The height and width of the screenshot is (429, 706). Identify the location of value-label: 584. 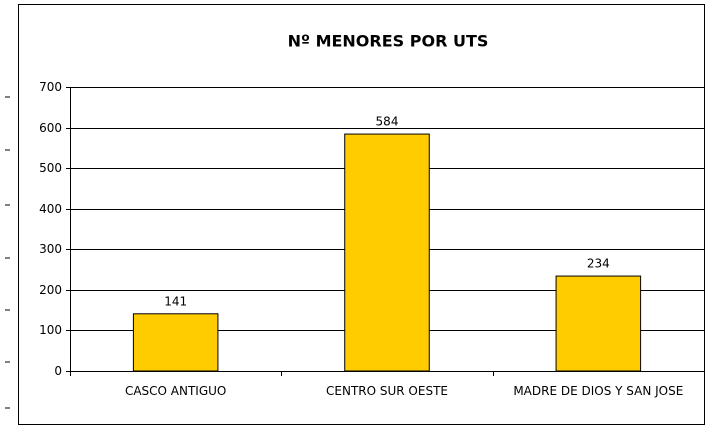
(387, 122).